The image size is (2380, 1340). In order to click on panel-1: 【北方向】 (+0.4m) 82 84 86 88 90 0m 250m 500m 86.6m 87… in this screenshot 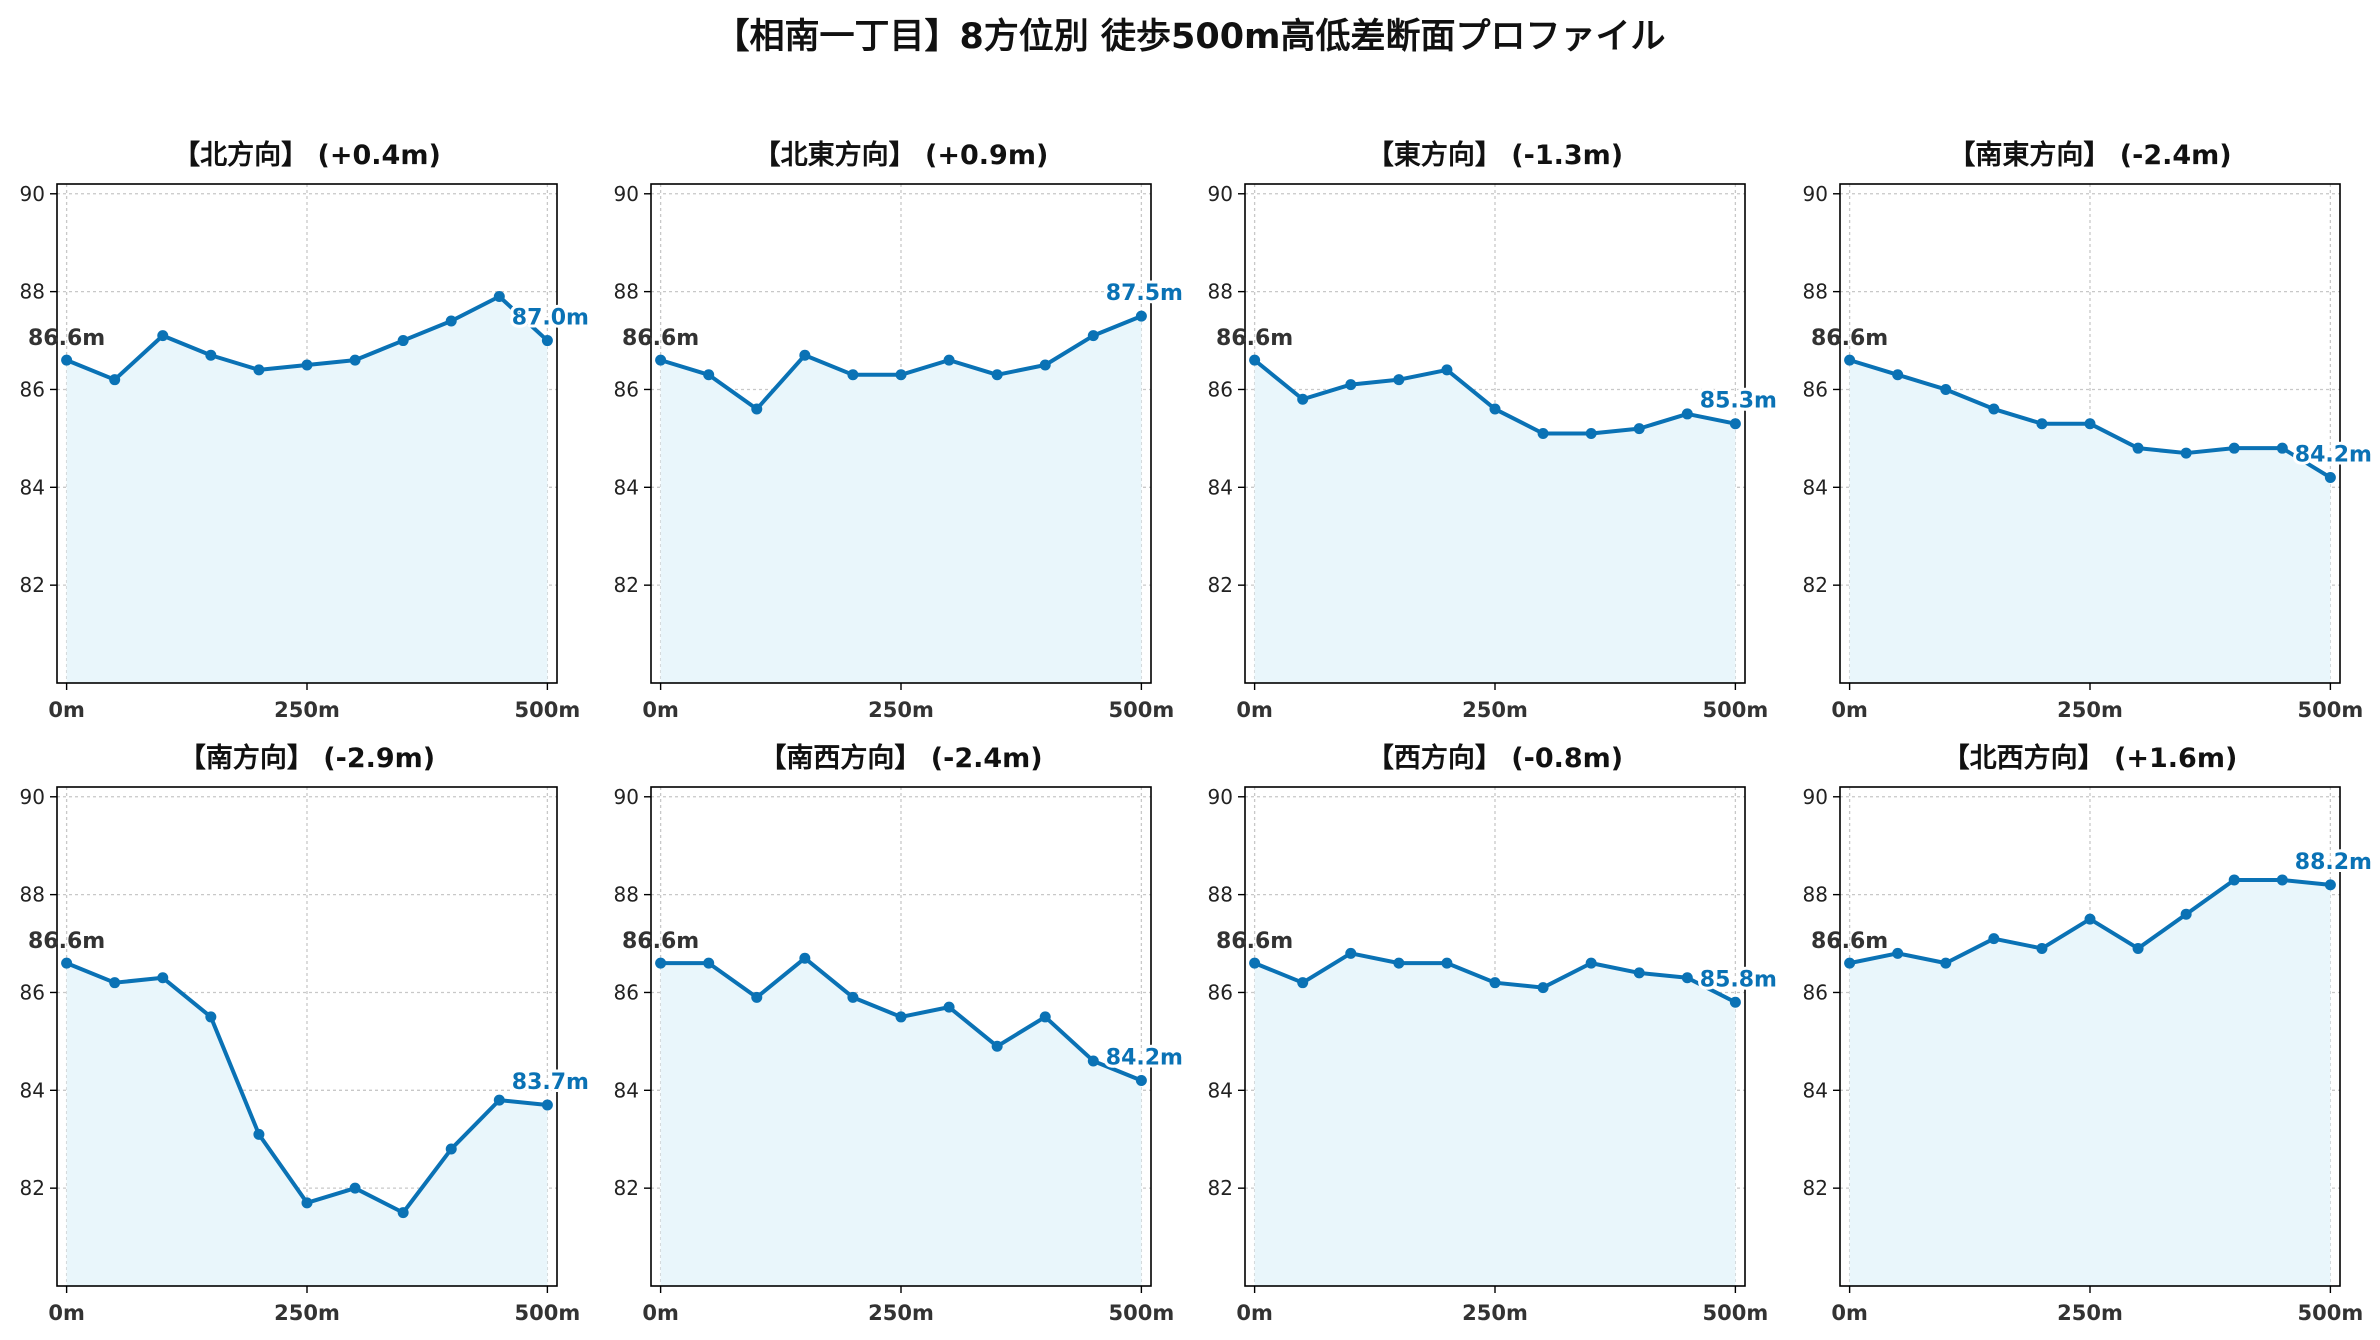, I will do `click(306, 430)`.